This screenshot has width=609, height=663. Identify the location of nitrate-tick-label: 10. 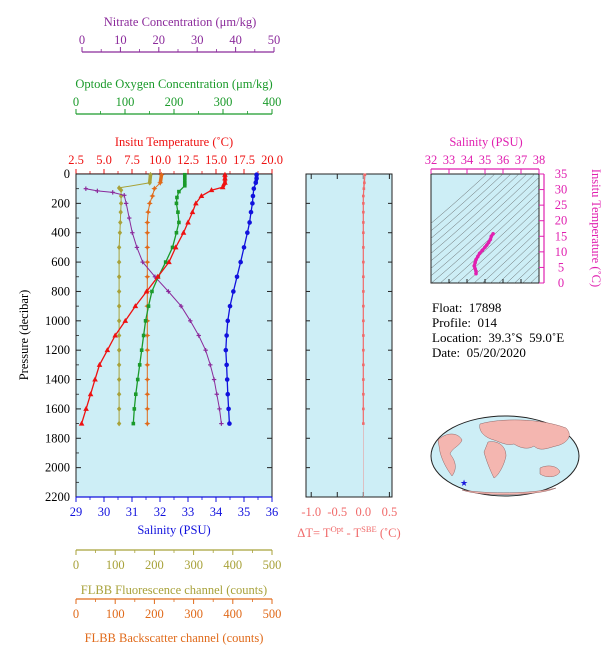
(120, 40).